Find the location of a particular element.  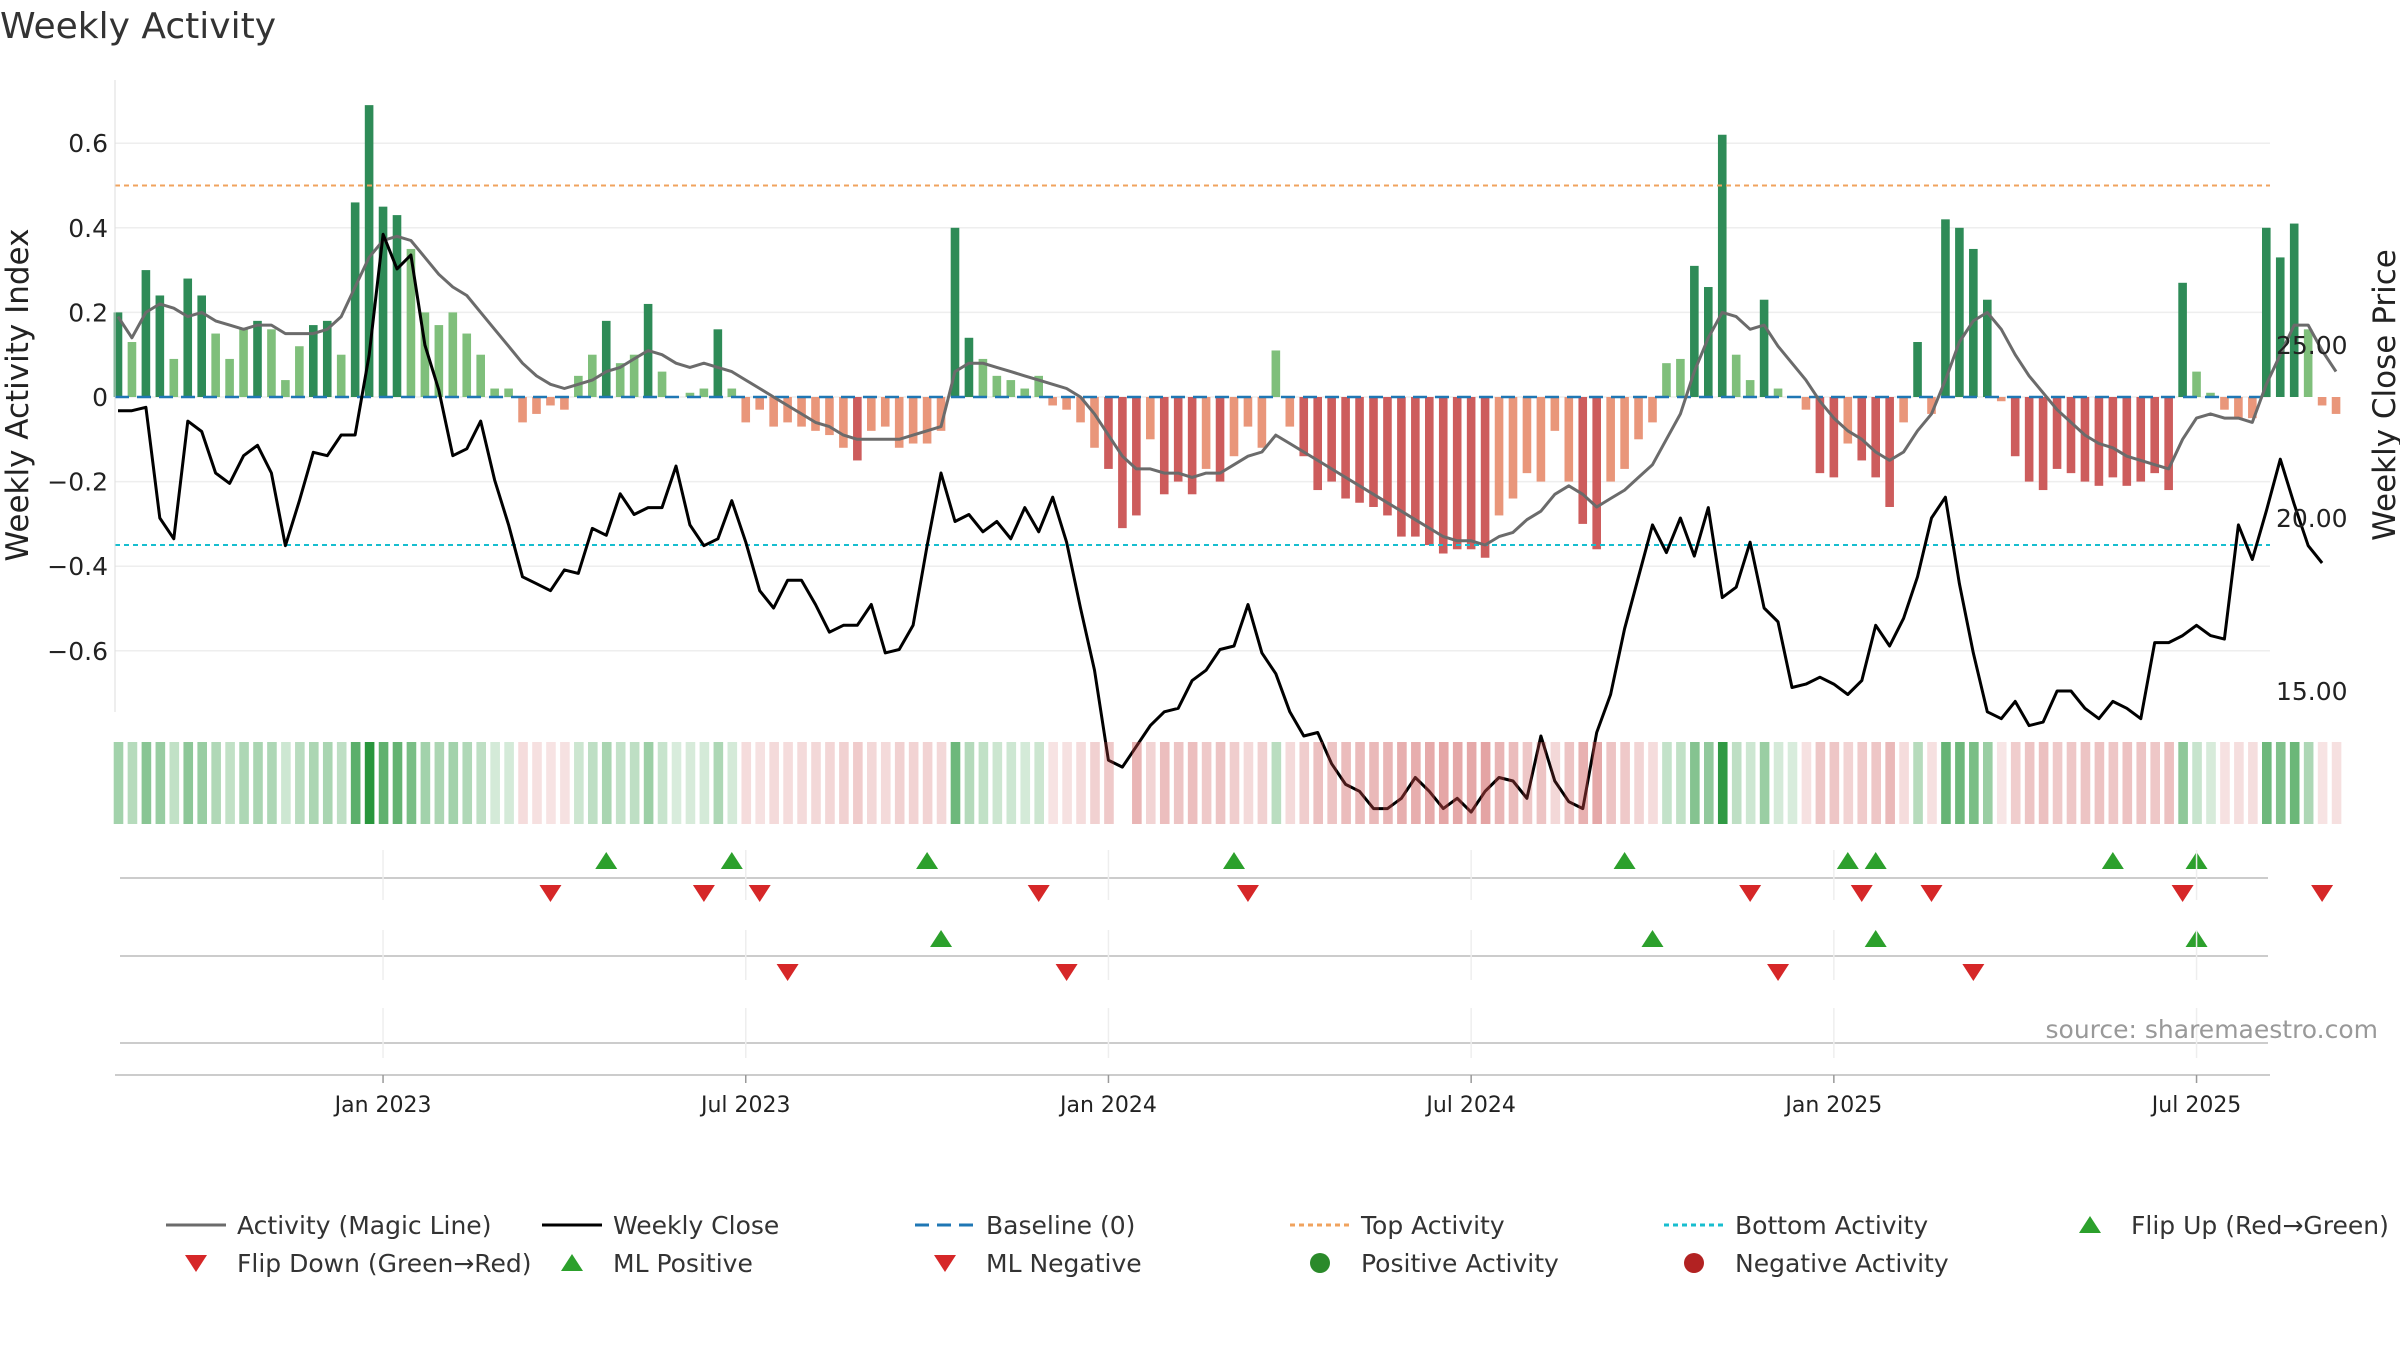

legend-item: Baseline (0) is located at coordinates (1025, 1225).